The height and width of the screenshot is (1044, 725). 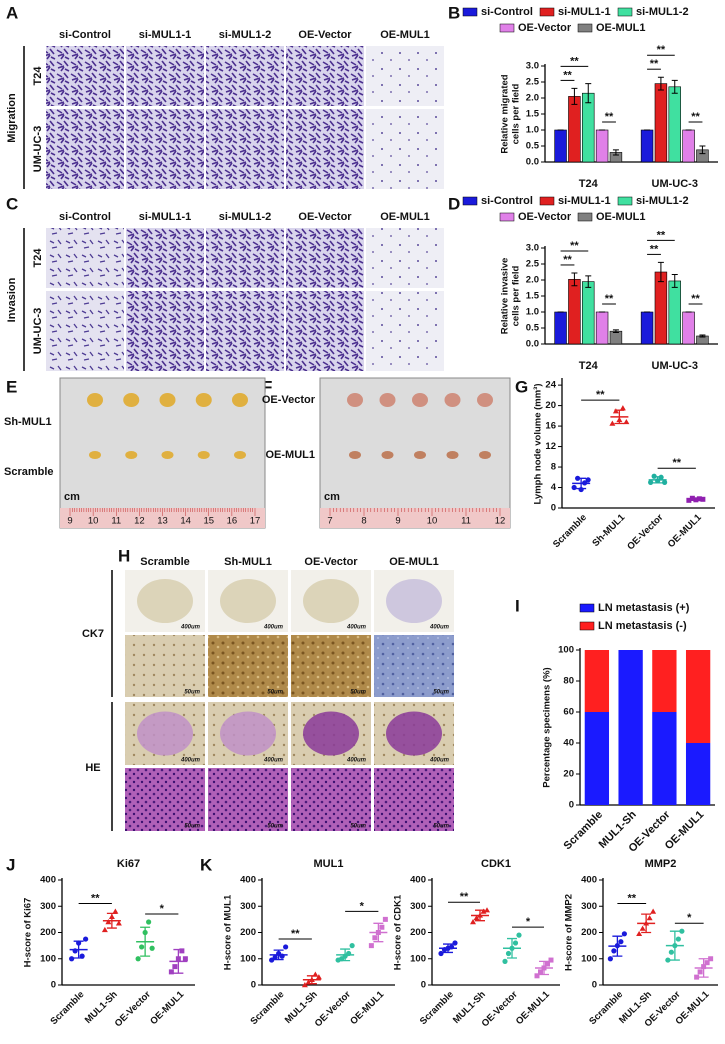 I want to click on y-tick-label: 2.5, so click(x=533, y=82).